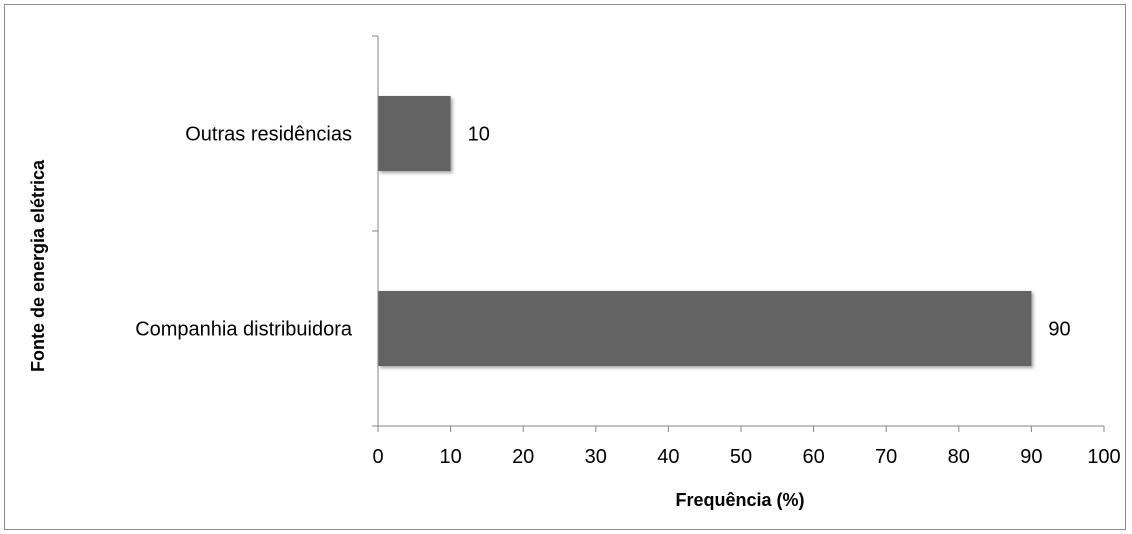  What do you see at coordinates (38, 265) in the screenshot?
I see `y-axis-title: Fonte de energia elétrica` at bounding box center [38, 265].